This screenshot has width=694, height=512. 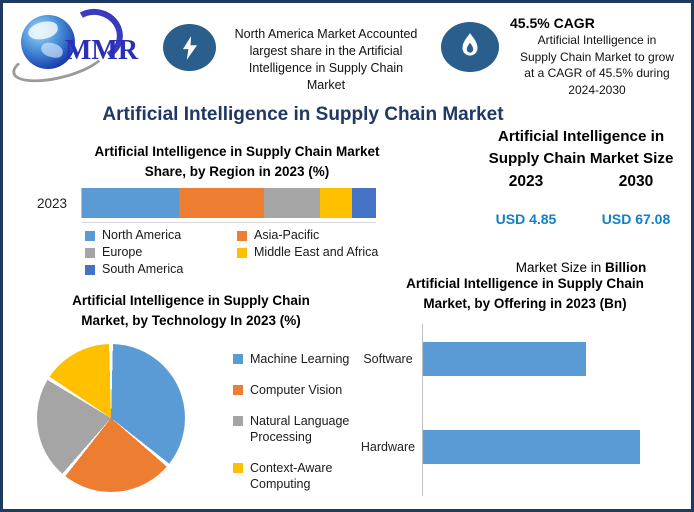 I want to click on region-title-line: Share, by Region in 2023 (%), so click(x=237, y=171).